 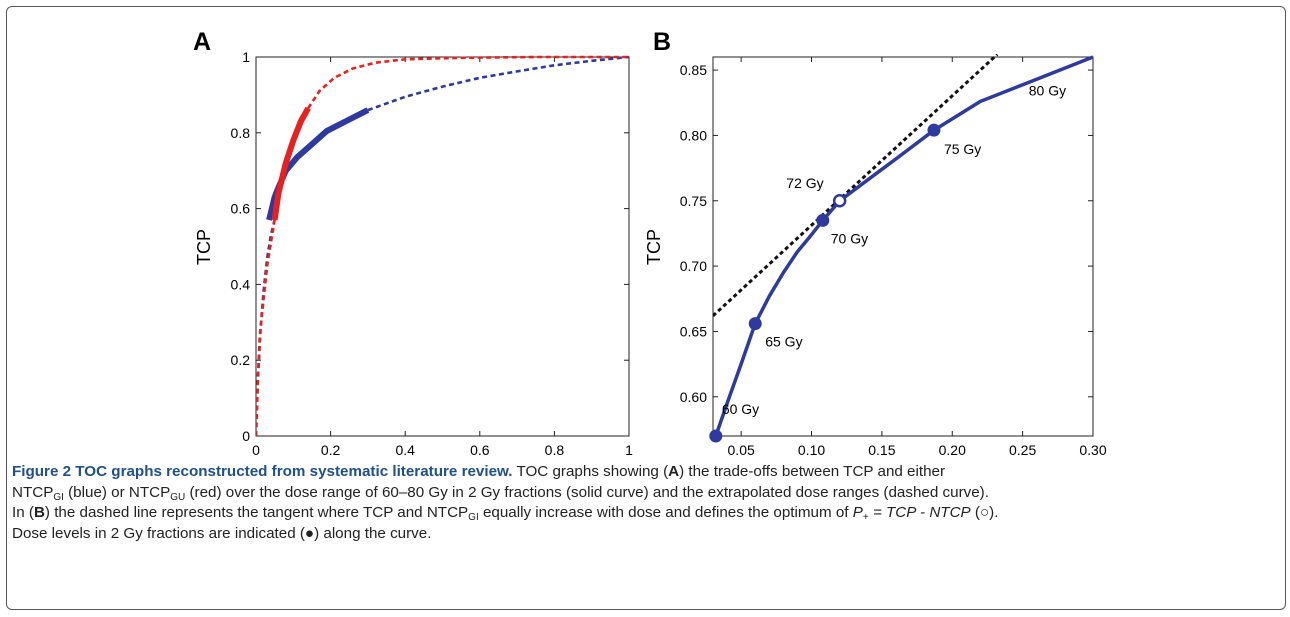 I want to click on panel-a-ytick-label: 0.2, so click(x=241, y=360).